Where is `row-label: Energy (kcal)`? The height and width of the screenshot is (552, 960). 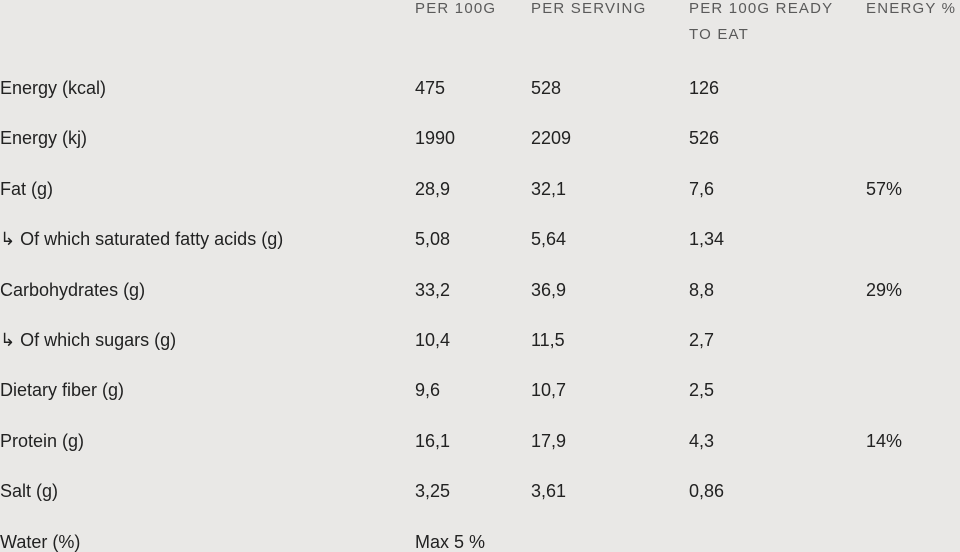
row-label: Energy (kcal) is located at coordinates (53, 88).